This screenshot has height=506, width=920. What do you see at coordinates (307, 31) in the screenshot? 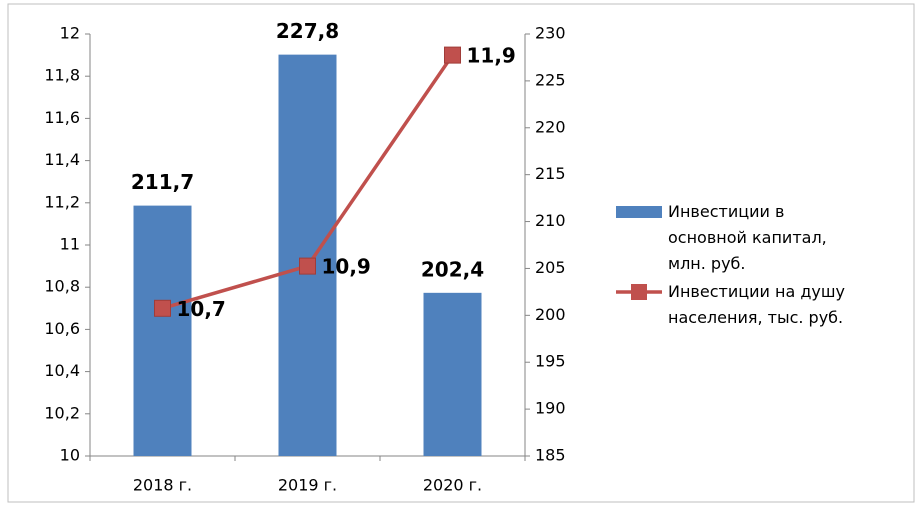
I see `data-label: 227,8` at bounding box center [307, 31].